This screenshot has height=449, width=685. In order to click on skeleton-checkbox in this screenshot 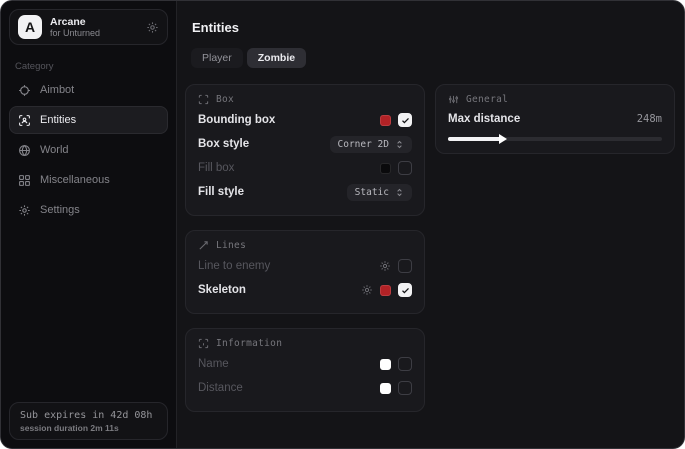, I will do `click(405, 290)`.